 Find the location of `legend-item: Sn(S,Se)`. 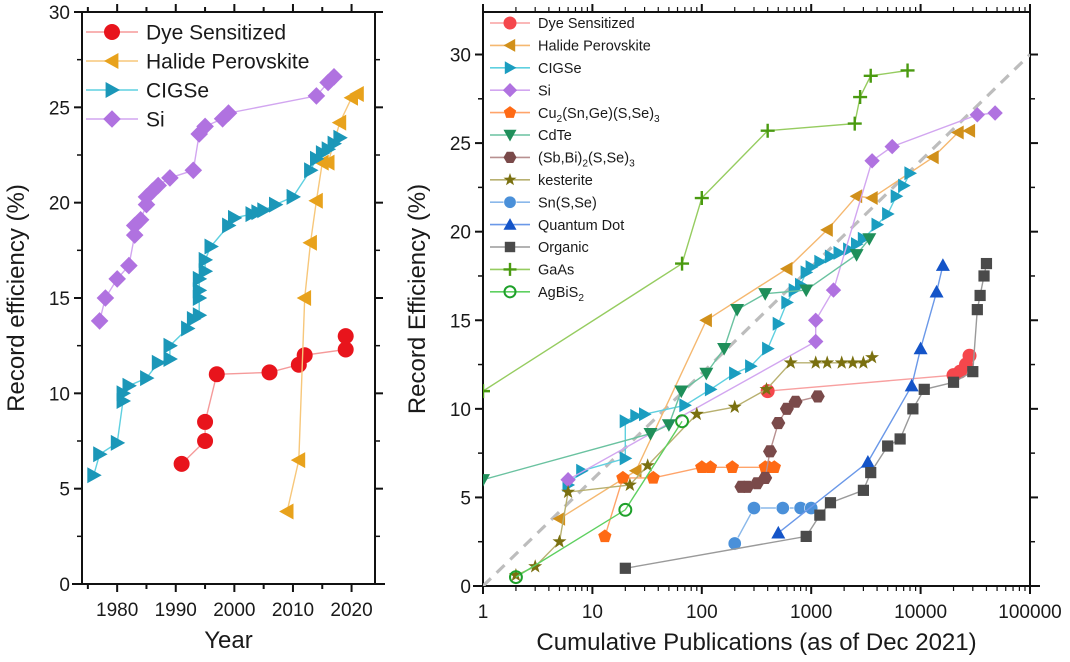

legend-item: Sn(S,Se) is located at coordinates (543, 203).